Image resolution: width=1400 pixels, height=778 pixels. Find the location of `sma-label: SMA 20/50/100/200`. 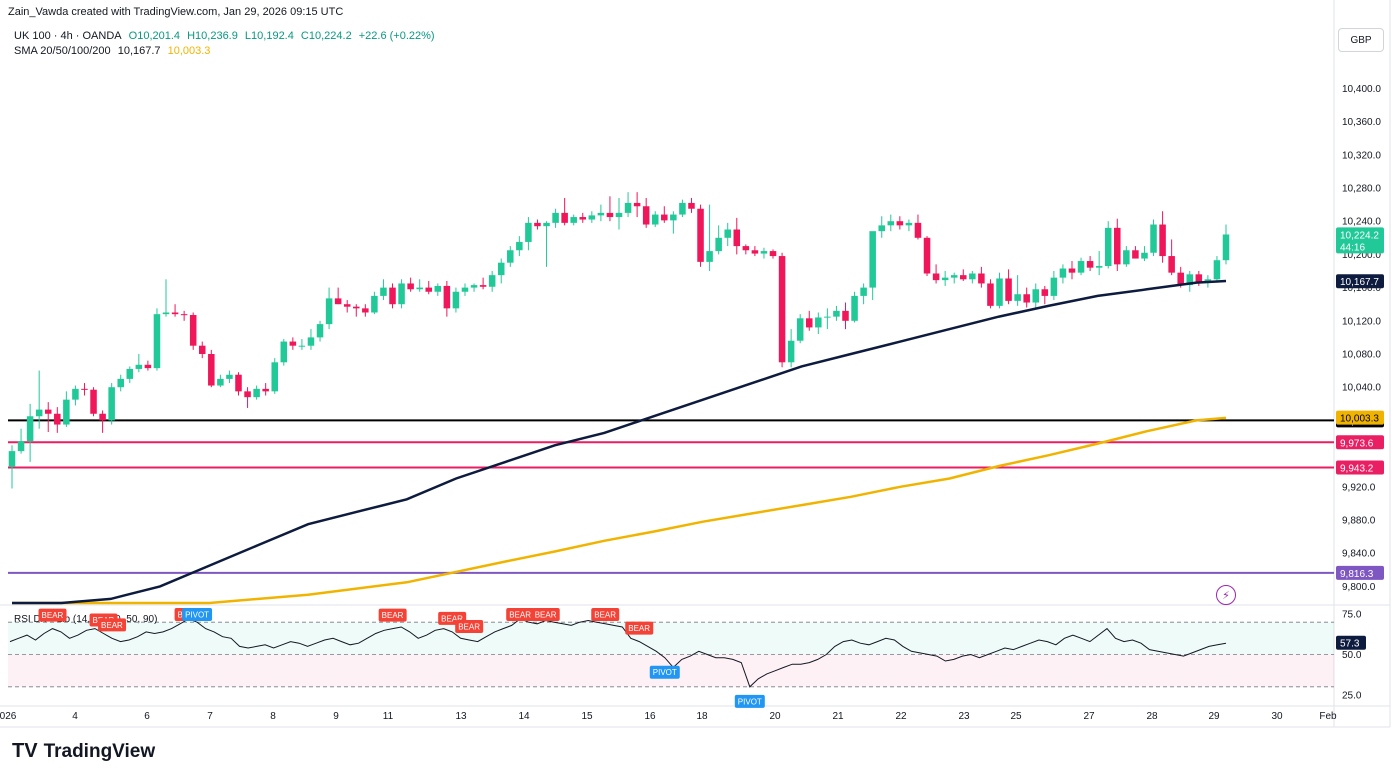

sma-label: SMA 20/50/100/200 is located at coordinates (62, 51).